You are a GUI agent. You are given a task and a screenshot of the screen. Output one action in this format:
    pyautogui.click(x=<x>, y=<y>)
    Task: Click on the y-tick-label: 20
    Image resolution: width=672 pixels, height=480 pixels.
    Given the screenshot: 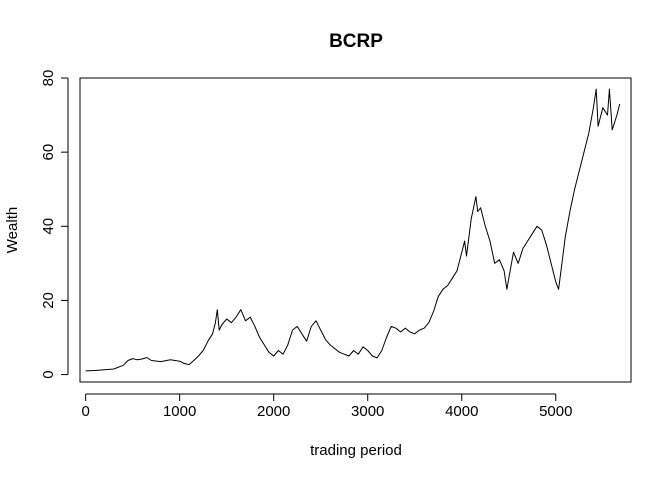 What is the action you would take?
    pyautogui.click(x=48, y=300)
    